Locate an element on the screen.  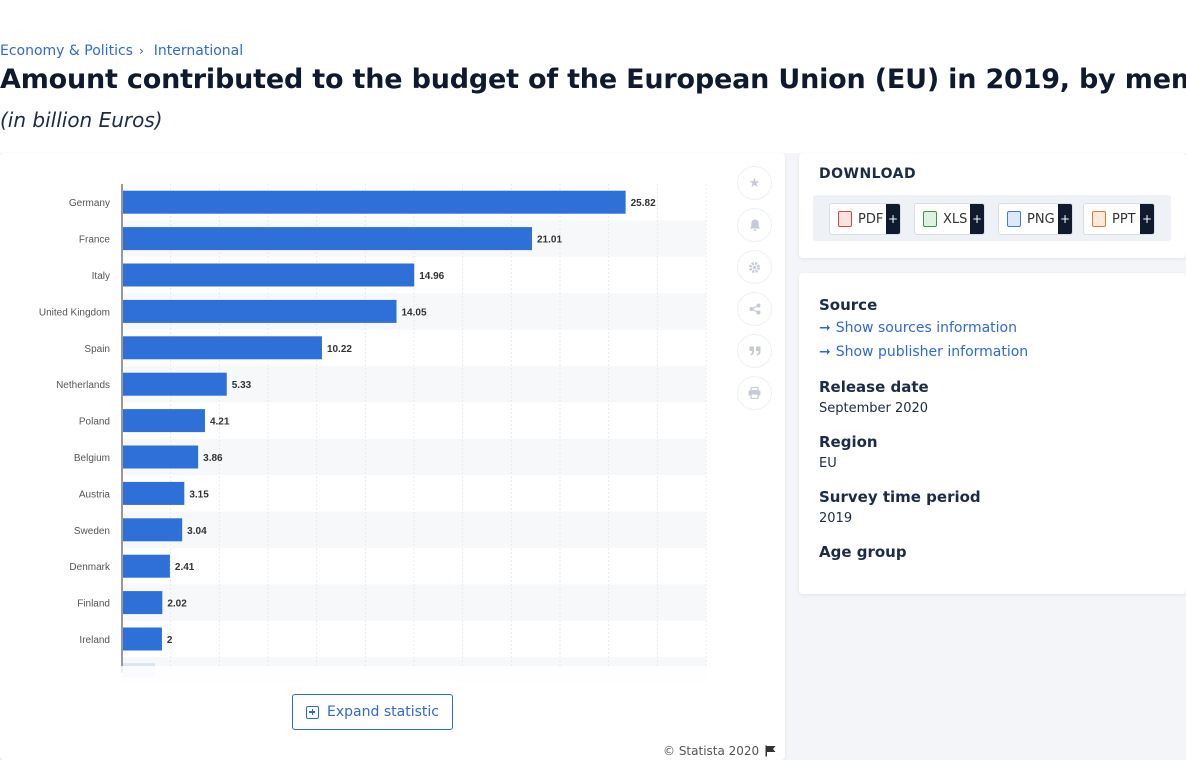
quote-icon is located at coordinates (754, 351).